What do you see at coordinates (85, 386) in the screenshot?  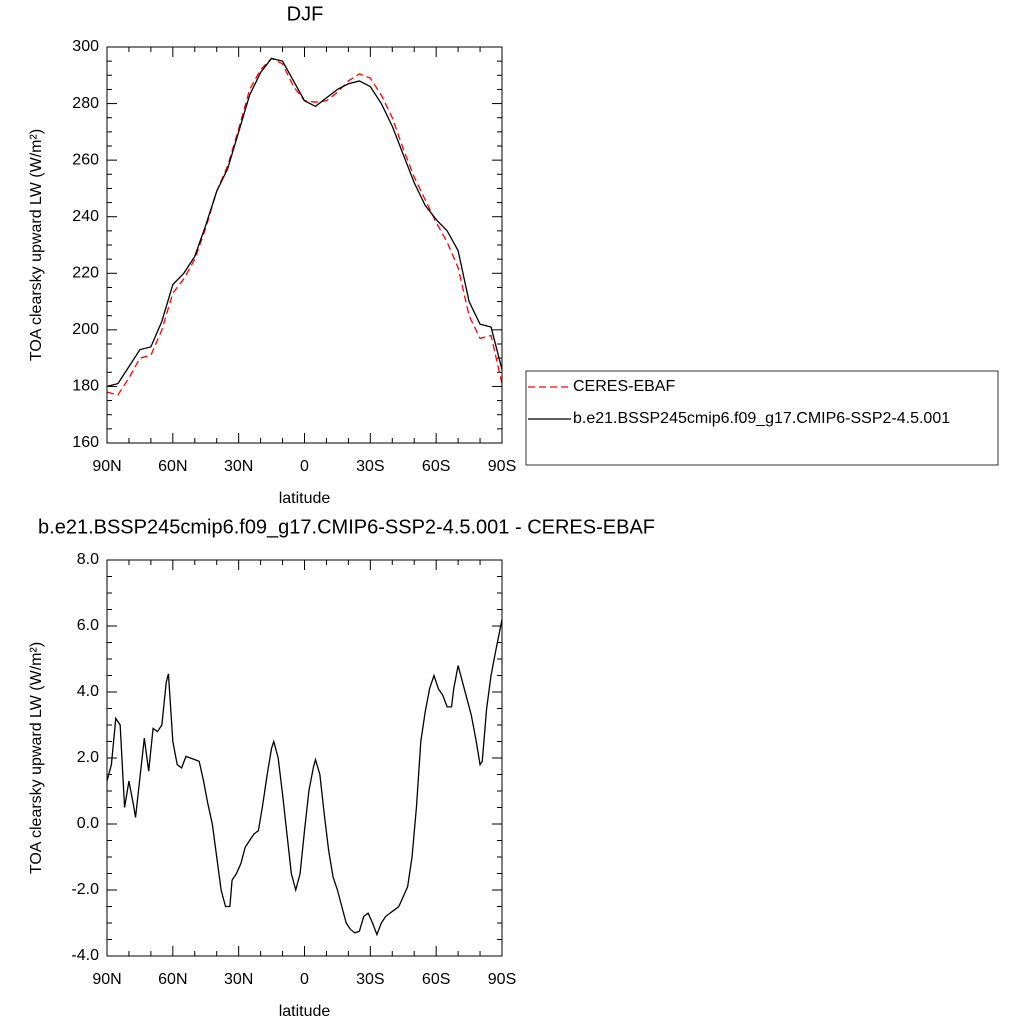 I see `y-tick-label: 180` at bounding box center [85, 386].